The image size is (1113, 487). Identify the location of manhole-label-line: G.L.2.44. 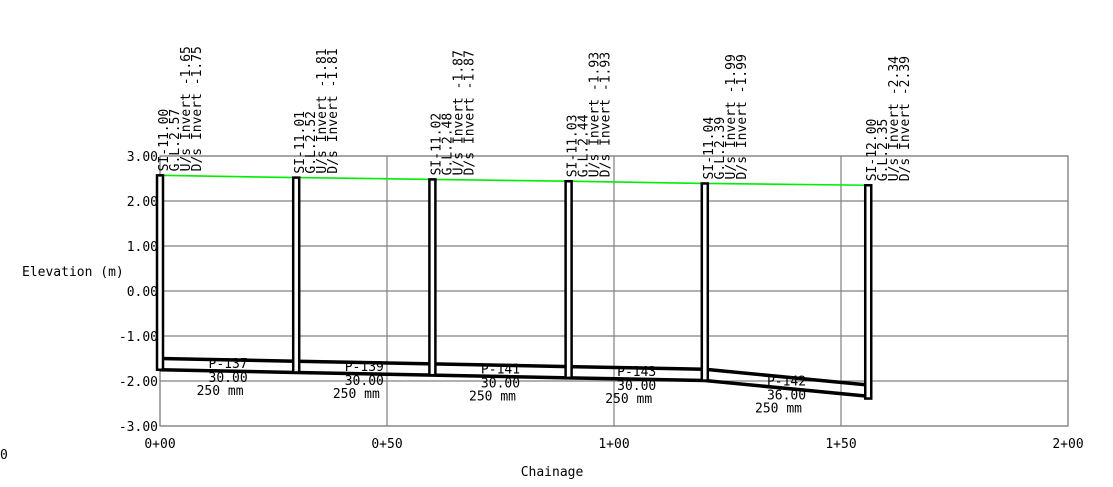
(584, 145).